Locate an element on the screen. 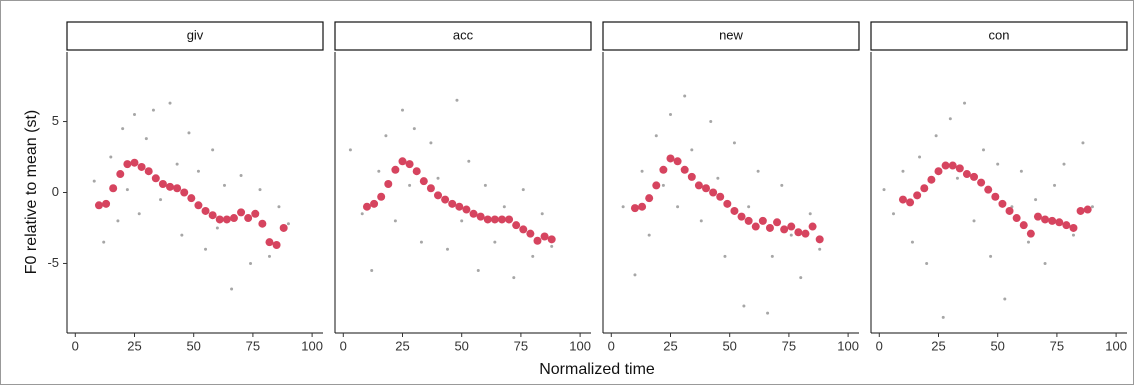  strip-label: acc is located at coordinates (463, 34).